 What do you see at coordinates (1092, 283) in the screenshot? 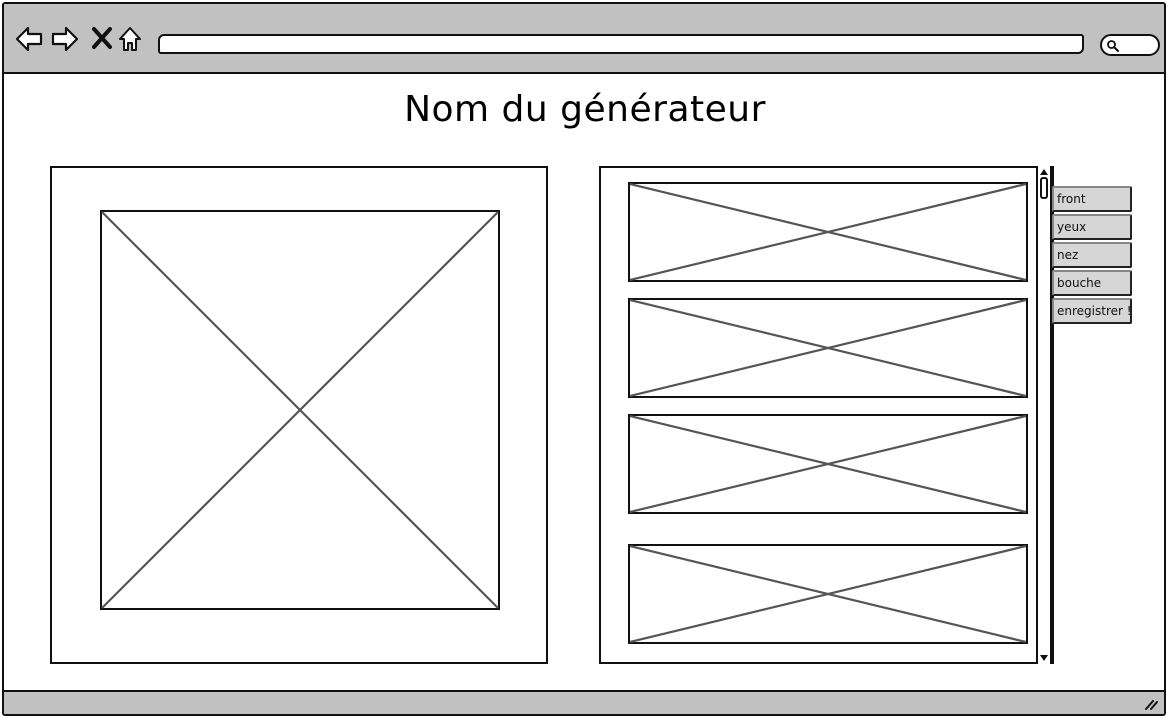
I see `bouche-button: bouche` at bounding box center [1092, 283].